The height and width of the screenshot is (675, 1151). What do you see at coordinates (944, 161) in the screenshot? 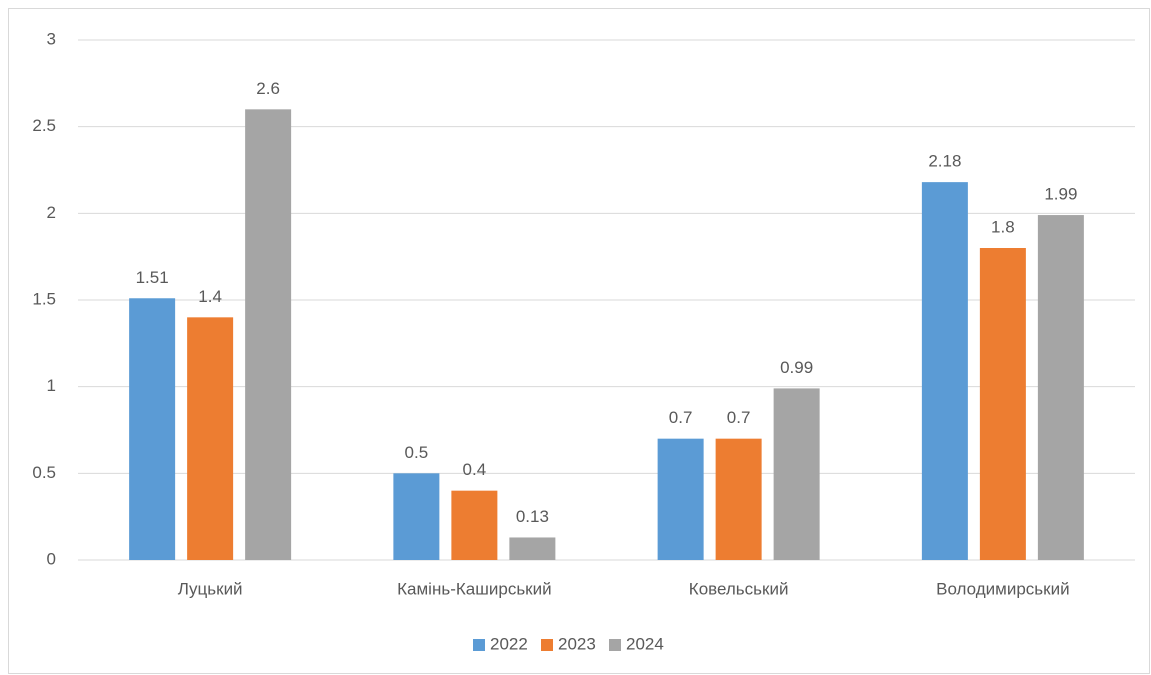
I see `data-label: 2.18` at bounding box center [944, 161].